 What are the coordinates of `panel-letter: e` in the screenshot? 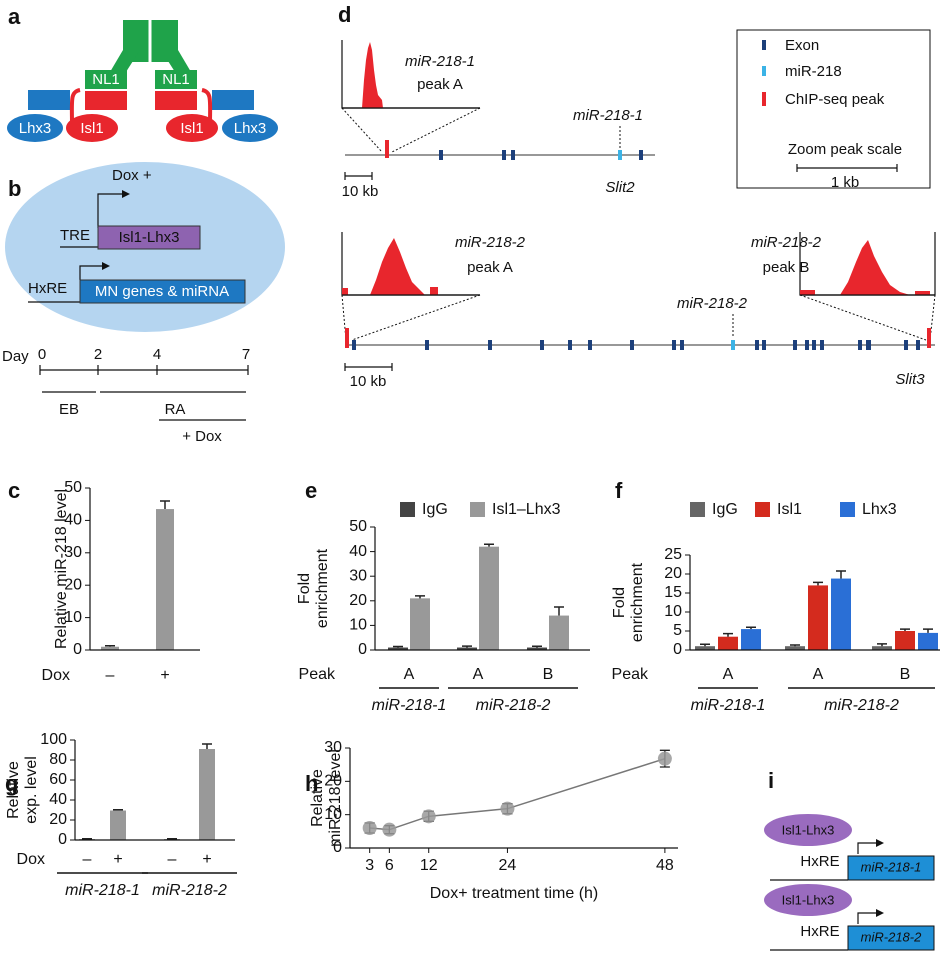 It's located at (311, 490).